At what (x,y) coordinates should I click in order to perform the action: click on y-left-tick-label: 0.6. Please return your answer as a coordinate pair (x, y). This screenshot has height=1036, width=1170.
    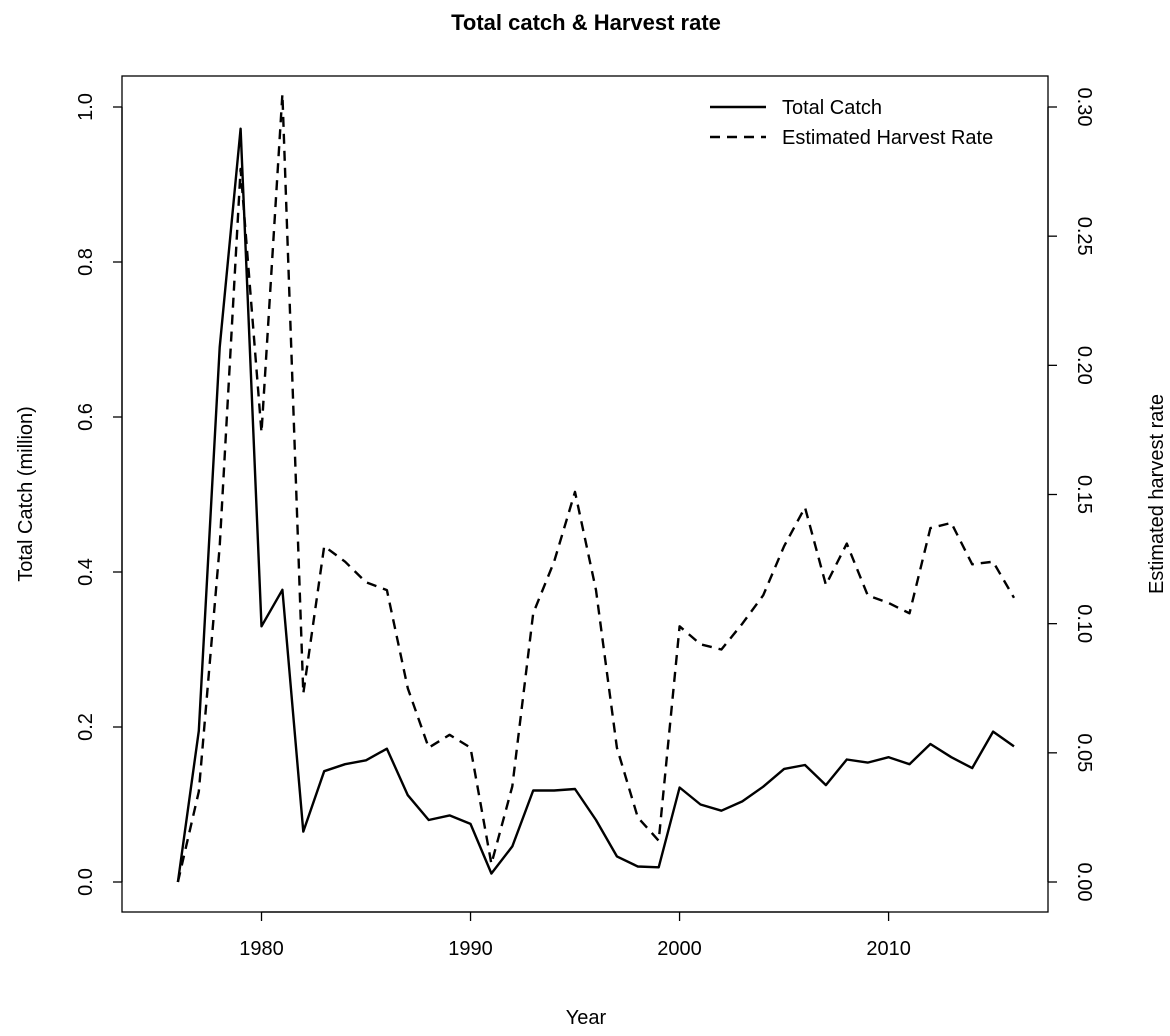
    Looking at the image, I should click on (86, 417).